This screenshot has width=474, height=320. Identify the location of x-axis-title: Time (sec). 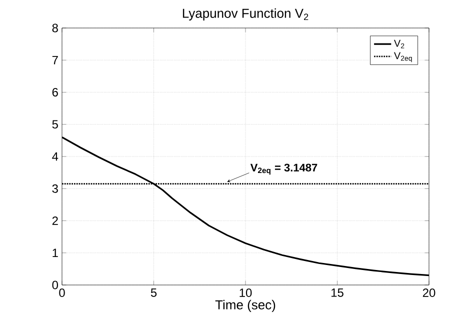
(245, 306).